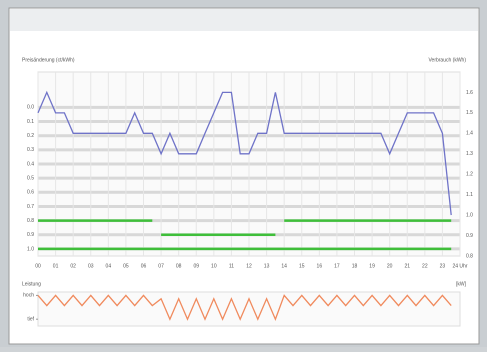 Image resolution: width=487 pixels, height=352 pixels. I want to click on x-tick-label: 24 Uhr, so click(459, 266).